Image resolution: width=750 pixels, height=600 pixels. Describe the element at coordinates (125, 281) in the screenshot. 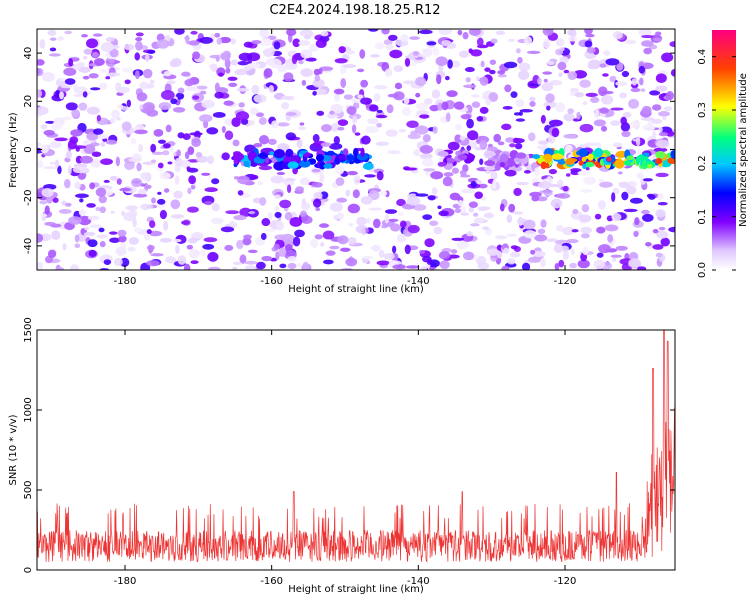

I see `spectrogram-x-tick-label: -180` at that location.